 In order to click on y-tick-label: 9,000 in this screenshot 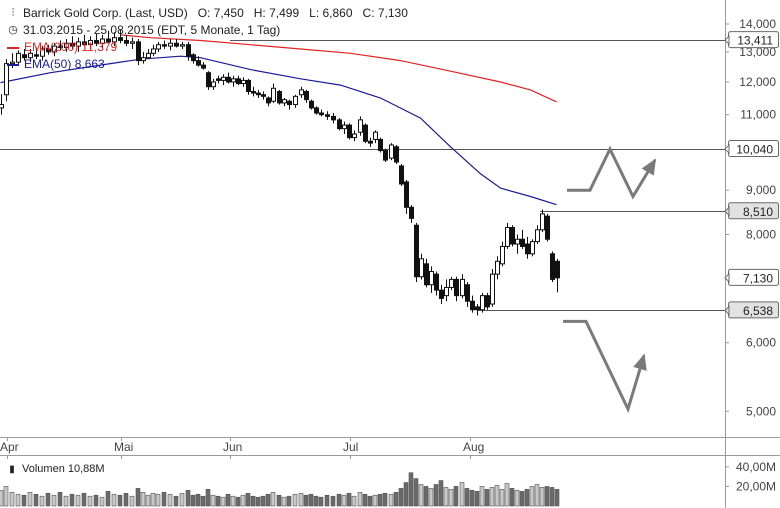, I will do `click(761, 190)`.